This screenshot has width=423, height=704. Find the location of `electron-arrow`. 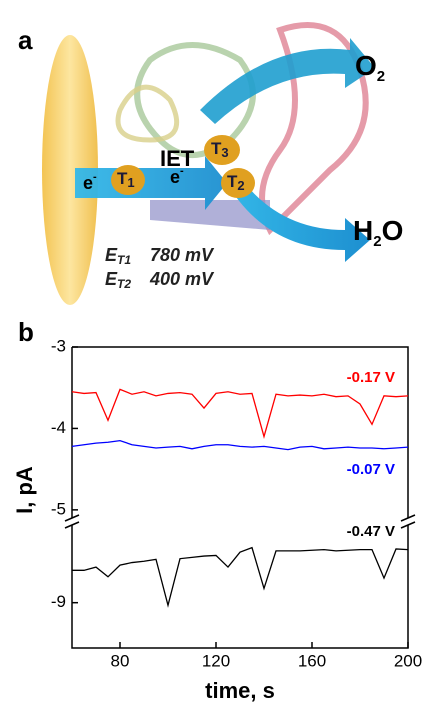

electron-arrow is located at coordinates (151, 183).